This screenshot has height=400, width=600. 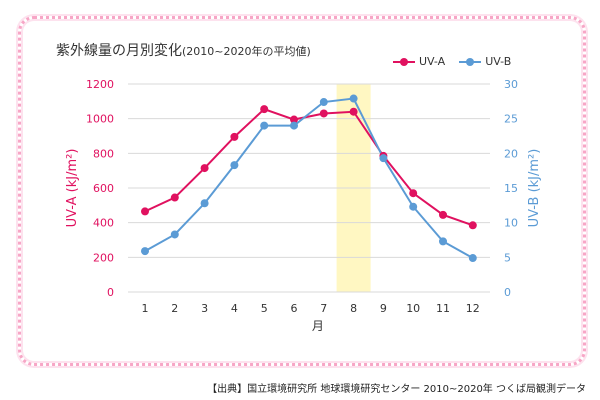 I want to click on y2-tick-label: 15, so click(x=511, y=188).